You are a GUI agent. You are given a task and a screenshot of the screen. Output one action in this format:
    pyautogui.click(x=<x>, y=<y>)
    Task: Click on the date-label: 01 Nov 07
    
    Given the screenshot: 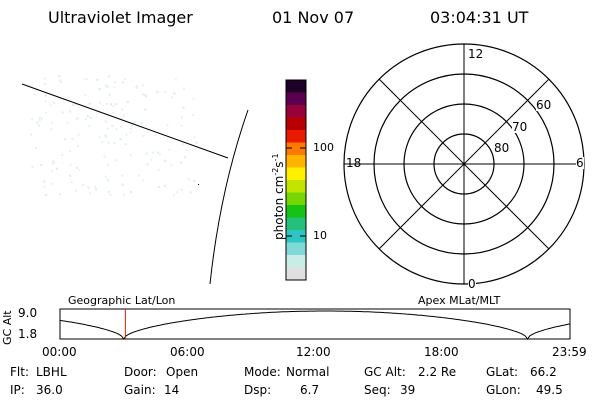 What is the action you would take?
    pyautogui.click(x=313, y=17)
    